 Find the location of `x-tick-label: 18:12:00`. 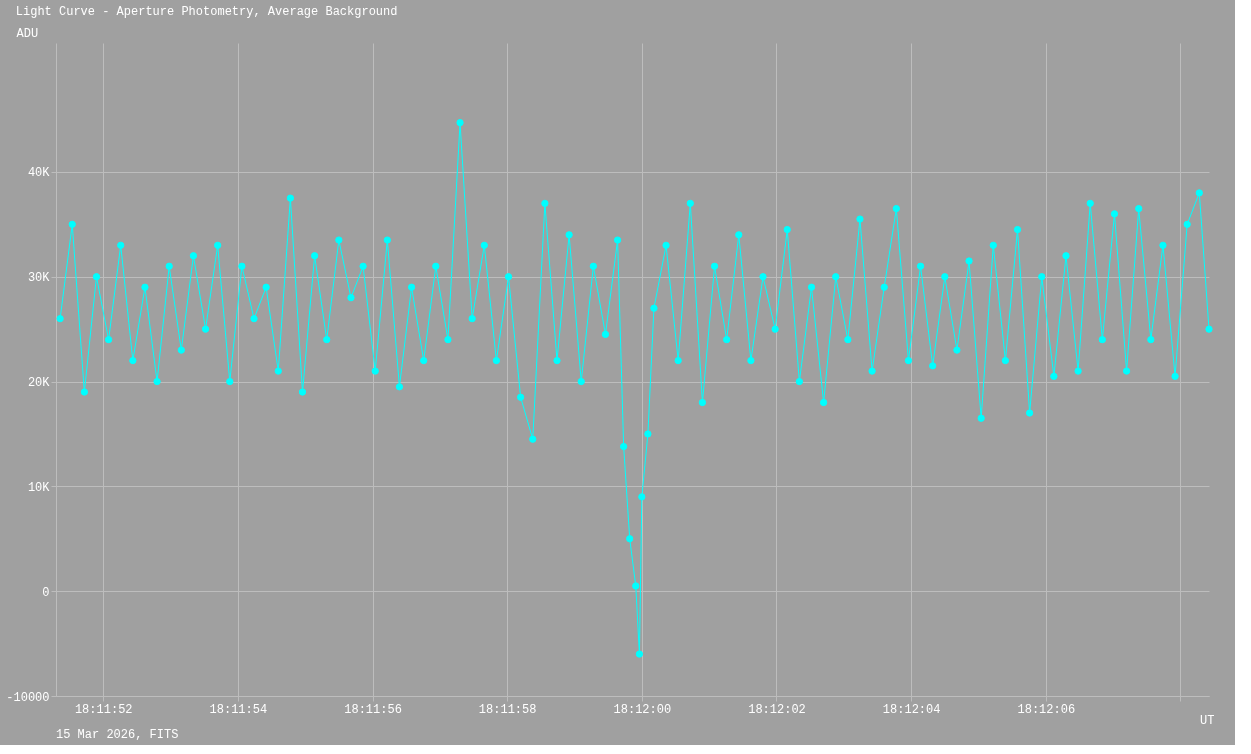

x-tick-label: 18:12:00 is located at coordinates (642, 709).